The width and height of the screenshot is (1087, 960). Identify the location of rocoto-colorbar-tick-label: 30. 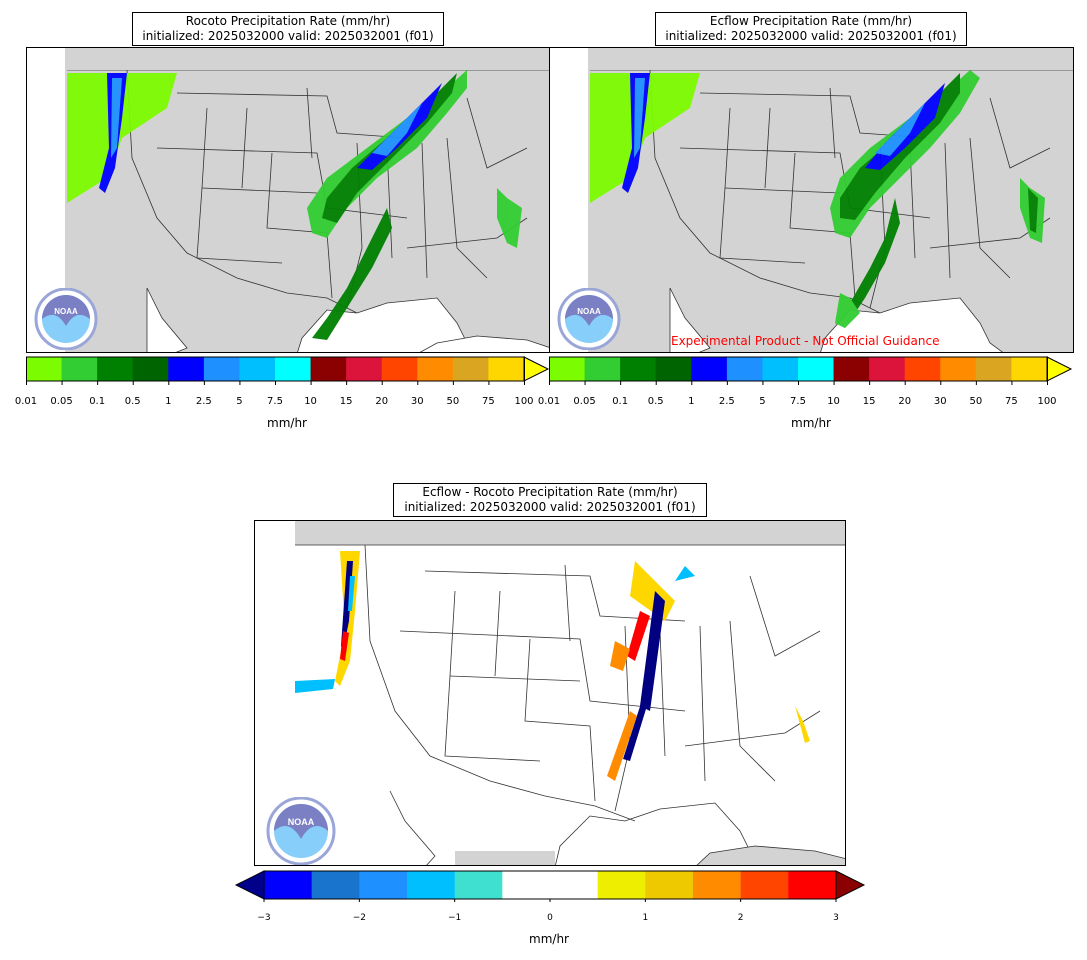
(417, 401).